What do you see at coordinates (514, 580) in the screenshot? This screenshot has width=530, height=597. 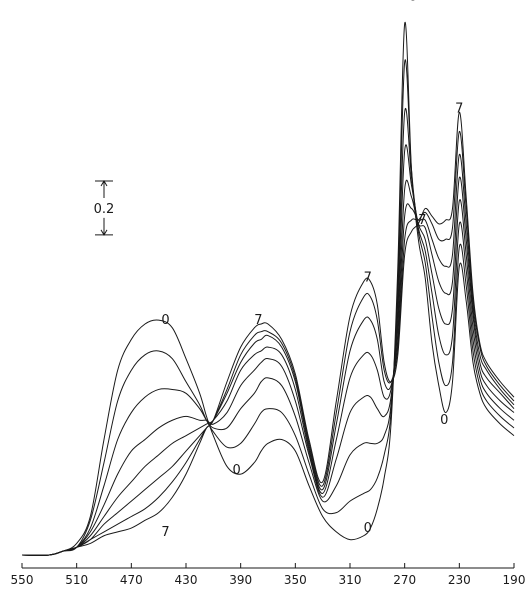 I see `x-tick-label-190: 190` at bounding box center [514, 580].